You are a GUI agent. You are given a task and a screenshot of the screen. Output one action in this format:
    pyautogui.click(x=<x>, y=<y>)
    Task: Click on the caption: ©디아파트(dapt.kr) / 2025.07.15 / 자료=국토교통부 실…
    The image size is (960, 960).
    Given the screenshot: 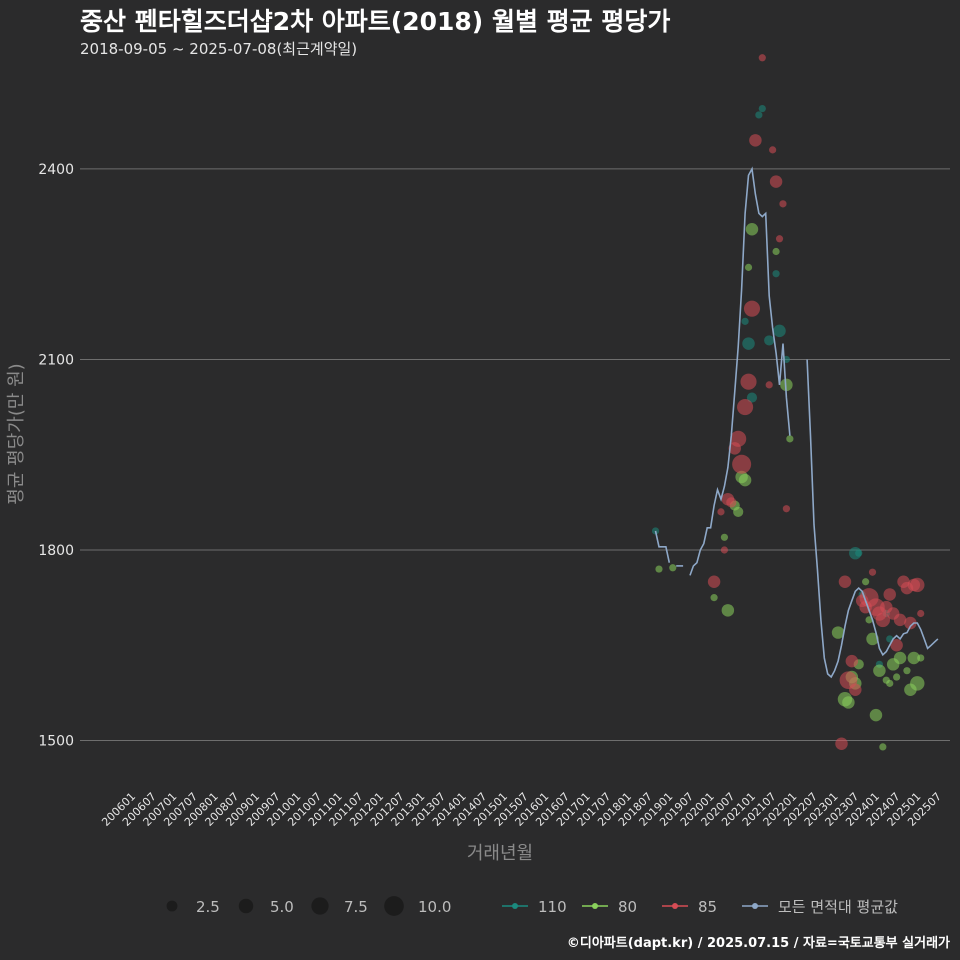 What is the action you would take?
    pyautogui.click(x=758, y=943)
    